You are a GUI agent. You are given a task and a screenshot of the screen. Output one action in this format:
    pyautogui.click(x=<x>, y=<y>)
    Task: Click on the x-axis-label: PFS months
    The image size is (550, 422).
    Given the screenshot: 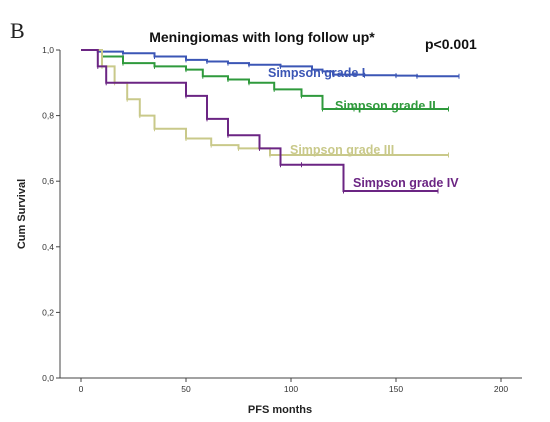 What is the action you would take?
    pyautogui.click(x=280, y=410)
    